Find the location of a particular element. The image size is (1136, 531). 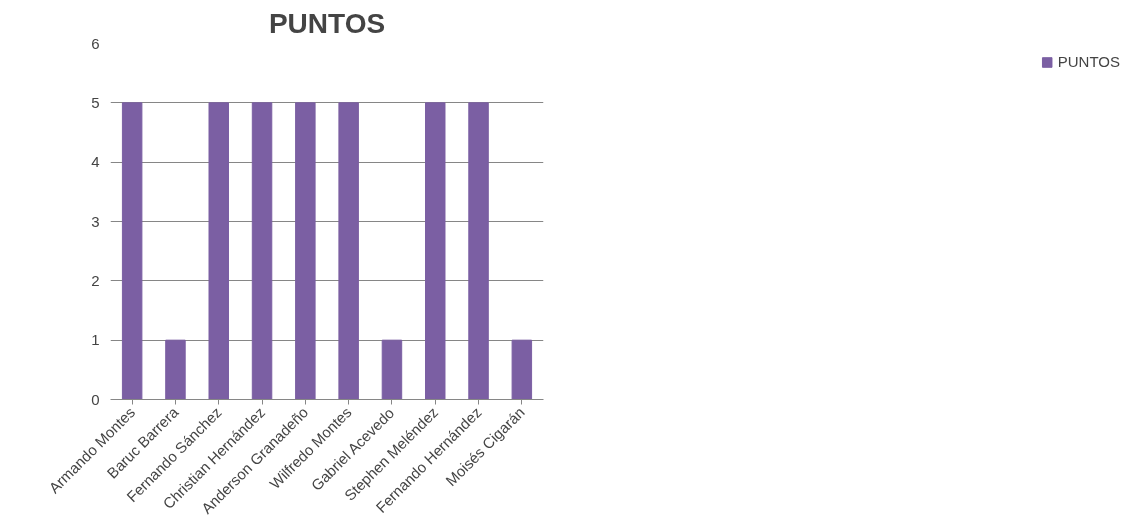

legend-label: PUNTOS is located at coordinates (1088, 61).